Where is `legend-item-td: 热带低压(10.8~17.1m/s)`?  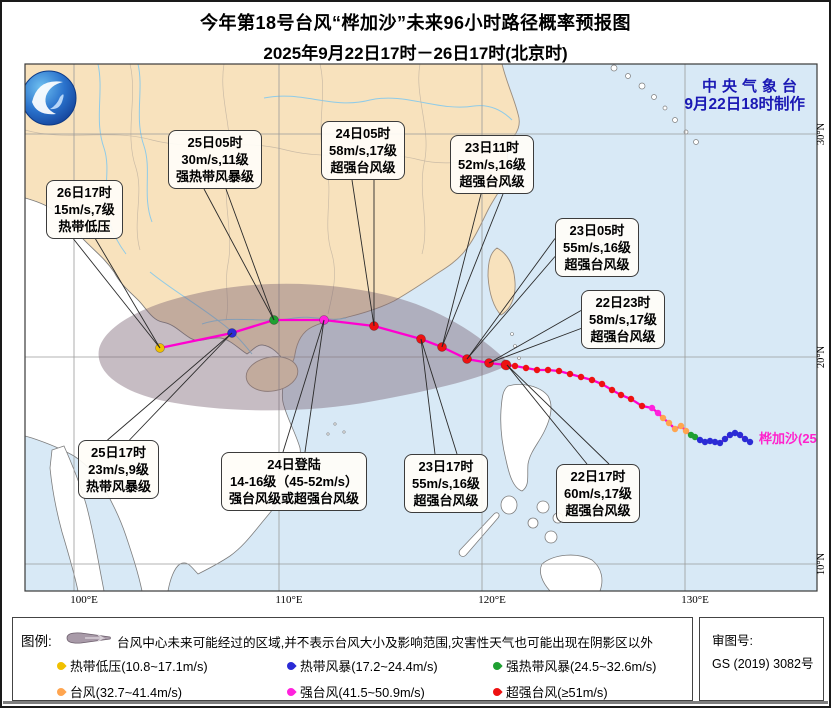 legend-item-td: 热带低压(10.8~17.1m/s) is located at coordinates (171, 665).